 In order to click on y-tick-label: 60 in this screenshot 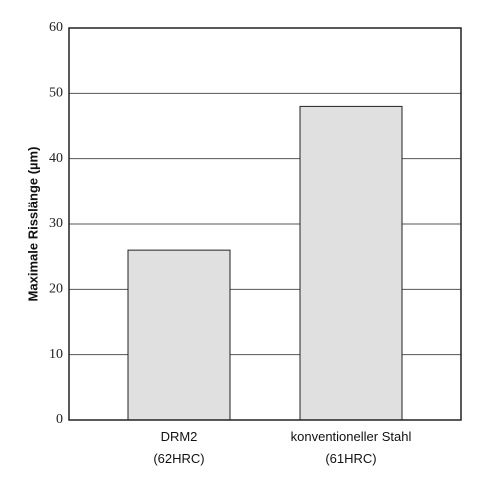, I will do `click(56, 27)`.